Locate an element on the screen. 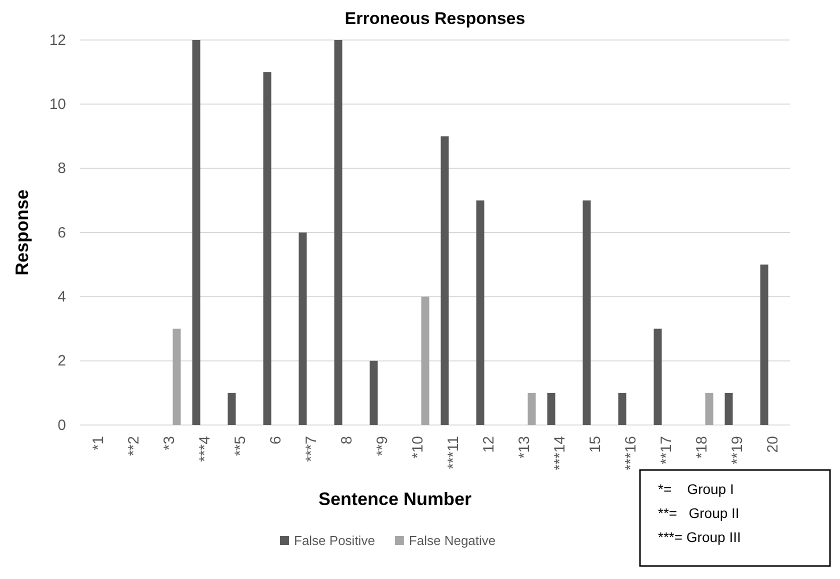 This screenshot has height=579, width=840. x-tick-label: *1 is located at coordinates (98, 443).